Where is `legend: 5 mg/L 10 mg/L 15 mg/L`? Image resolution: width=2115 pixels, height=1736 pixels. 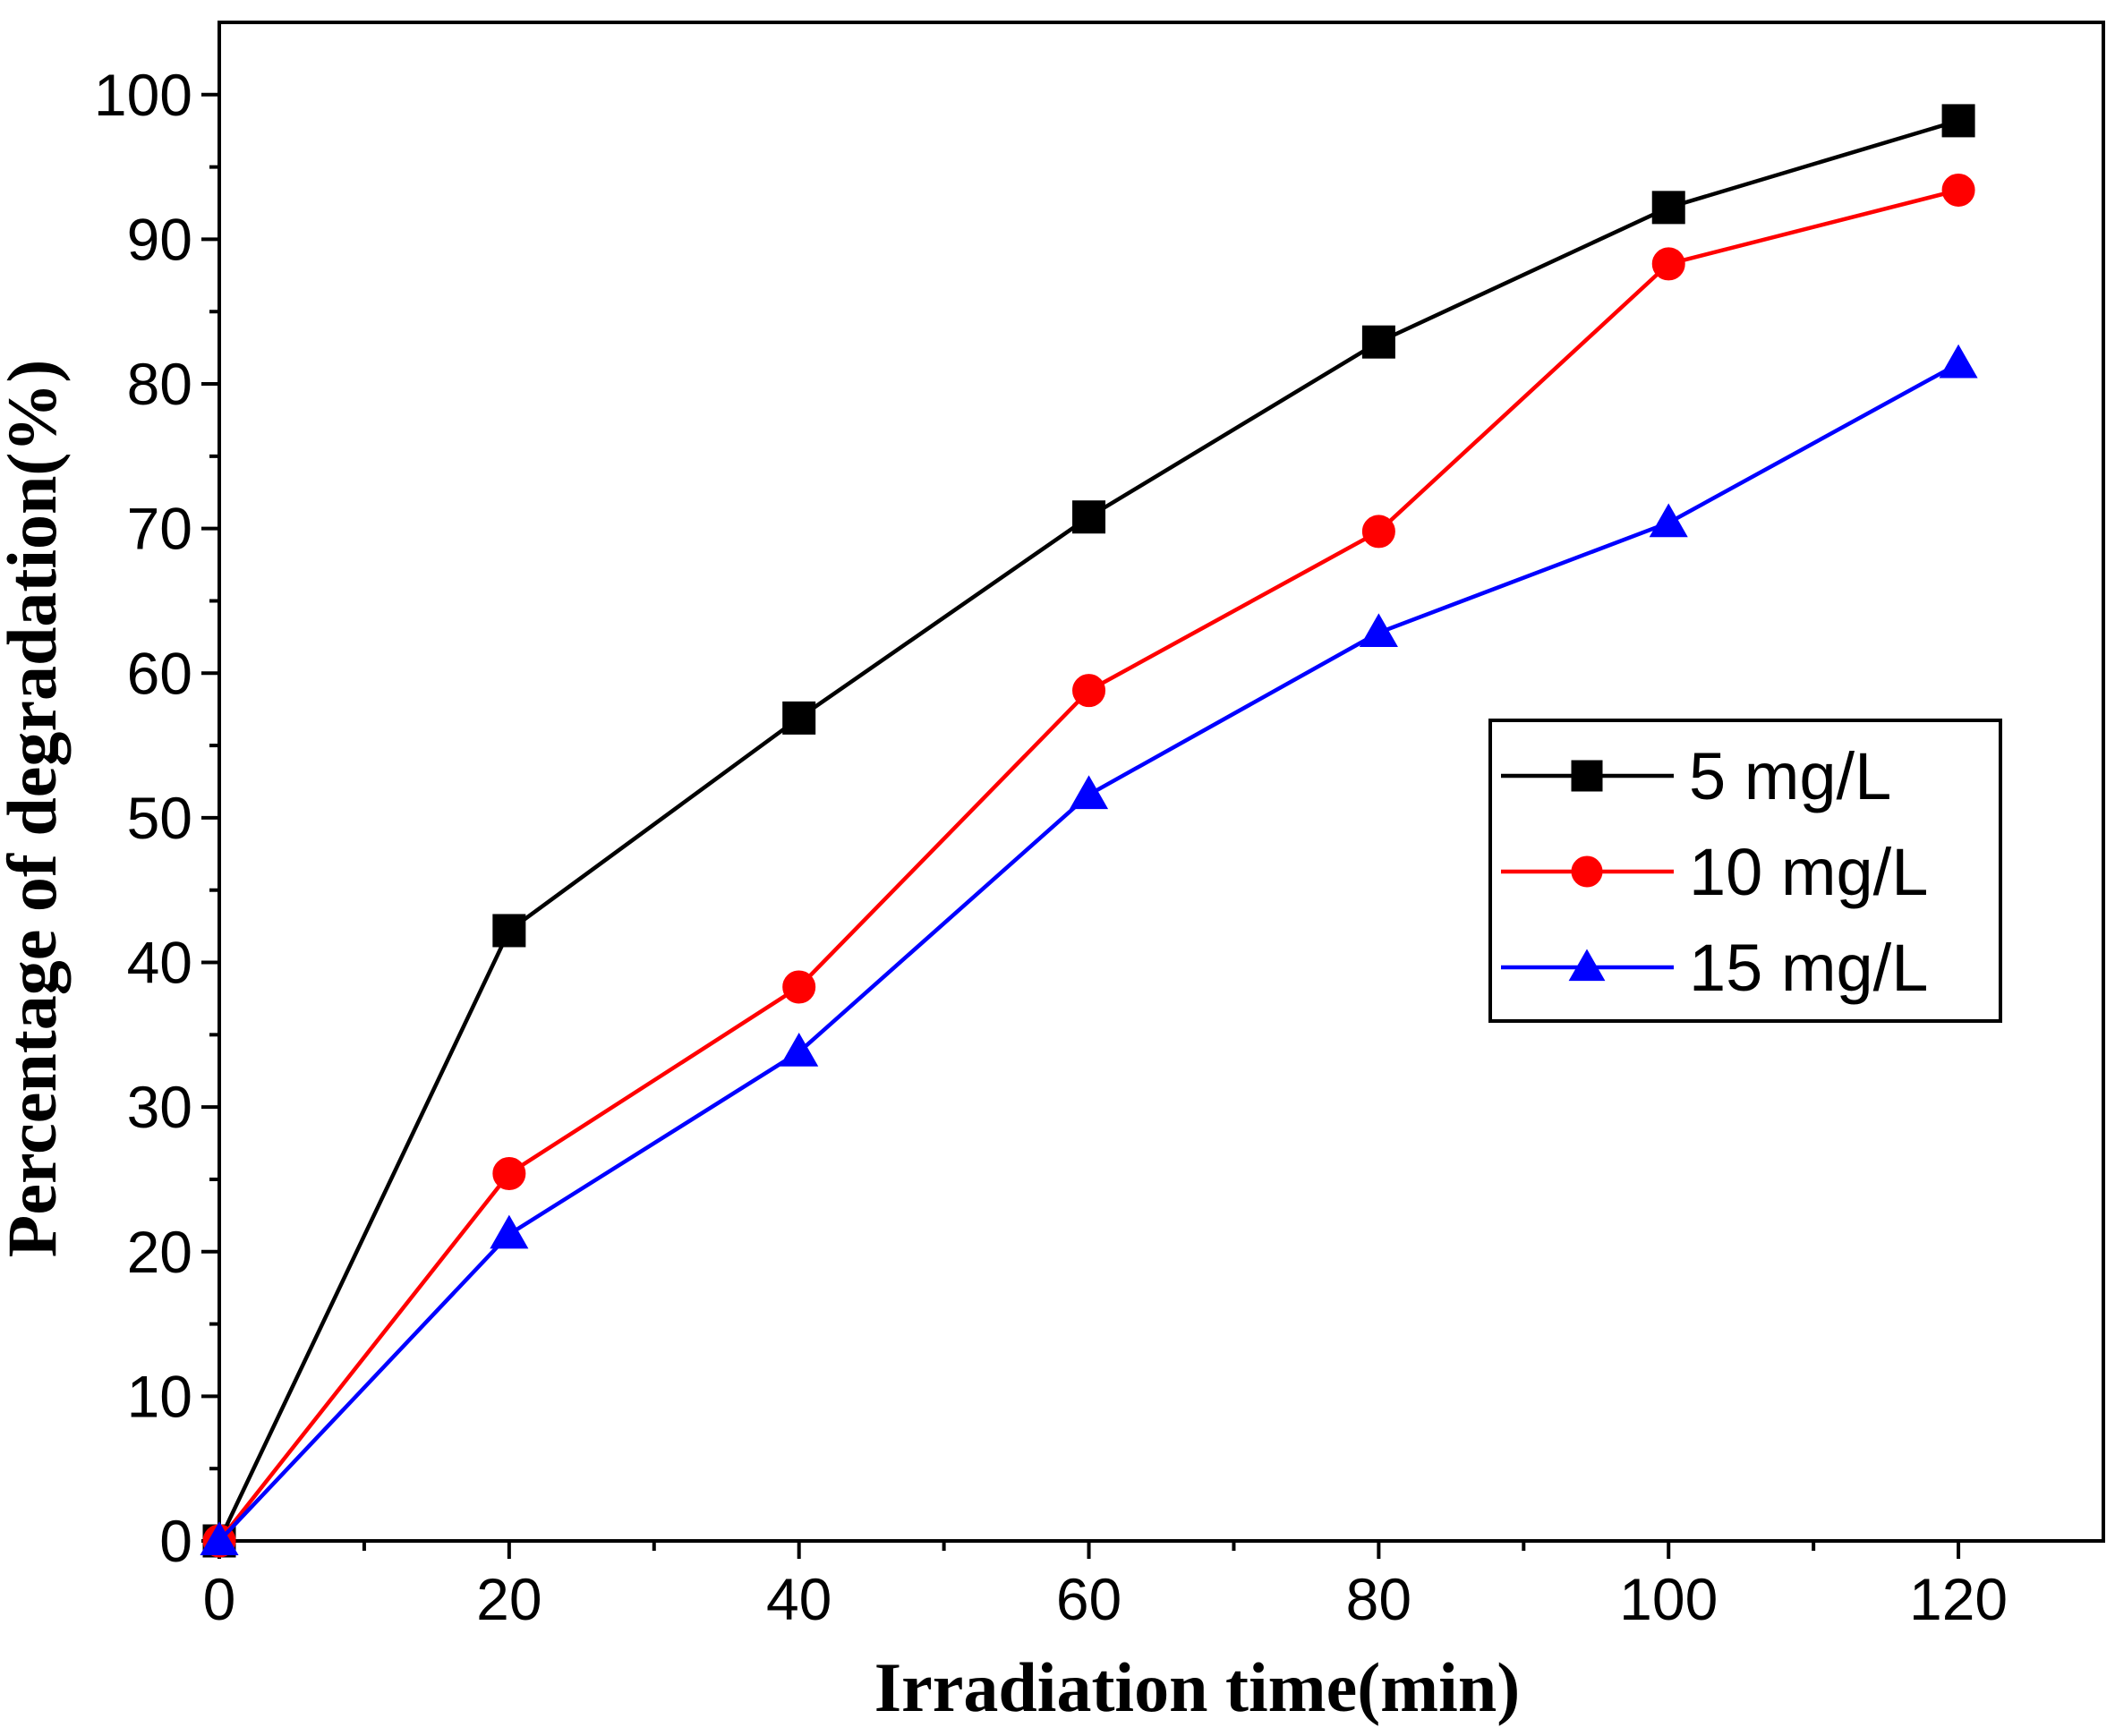
legend: 5 mg/L 10 mg/L 15 mg/L is located at coordinates (1745, 871).